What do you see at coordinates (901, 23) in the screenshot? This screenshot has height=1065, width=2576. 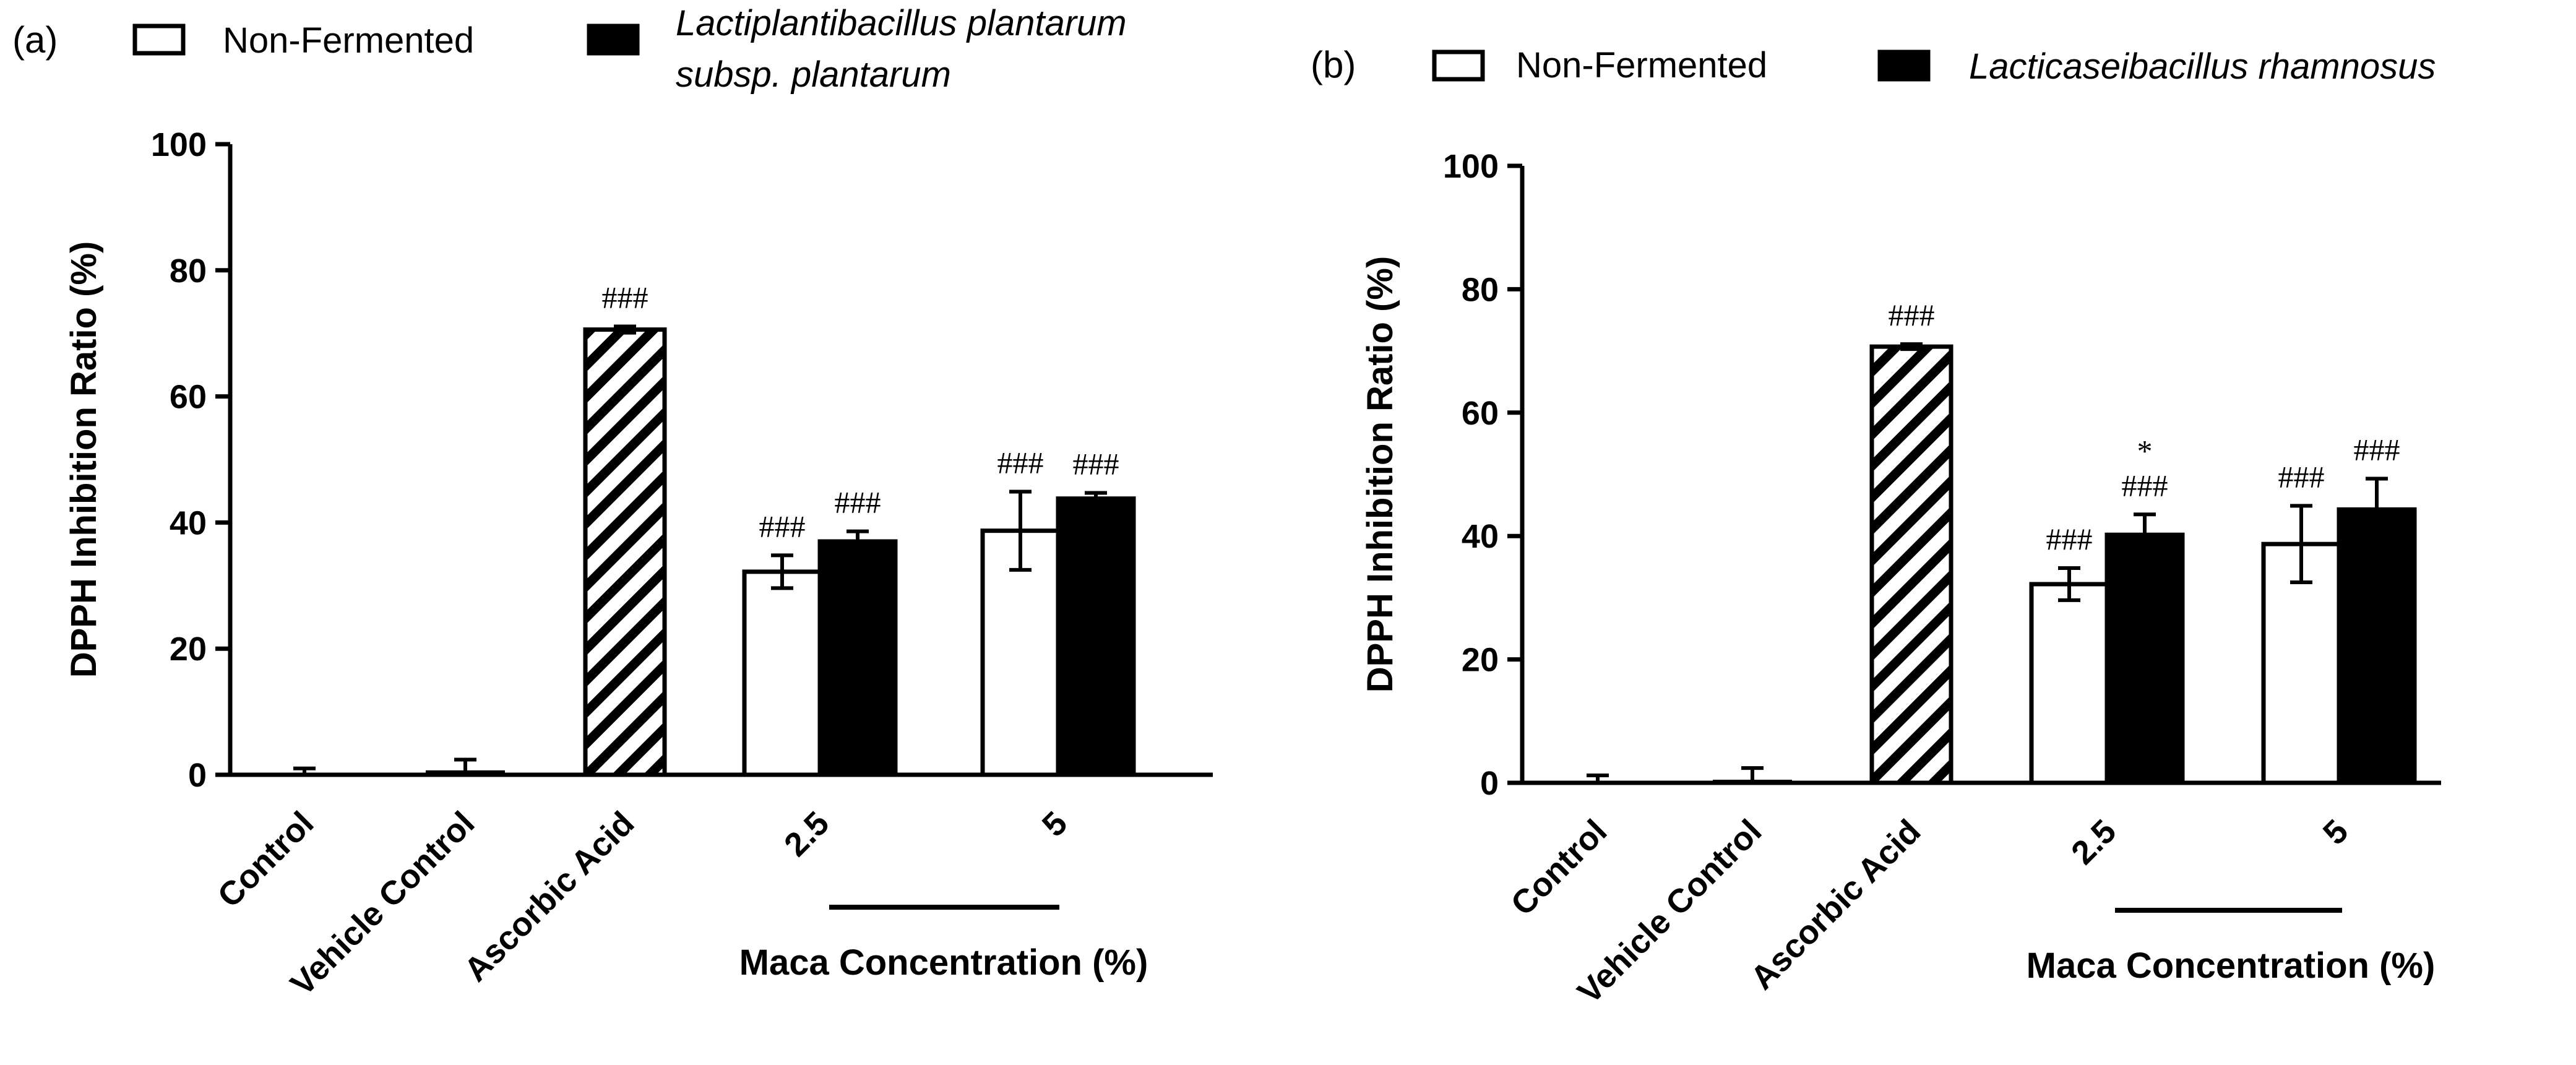 I see `legend-label-fermented: Lactiplantibacillus plantarum` at bounding box center [901, 23].